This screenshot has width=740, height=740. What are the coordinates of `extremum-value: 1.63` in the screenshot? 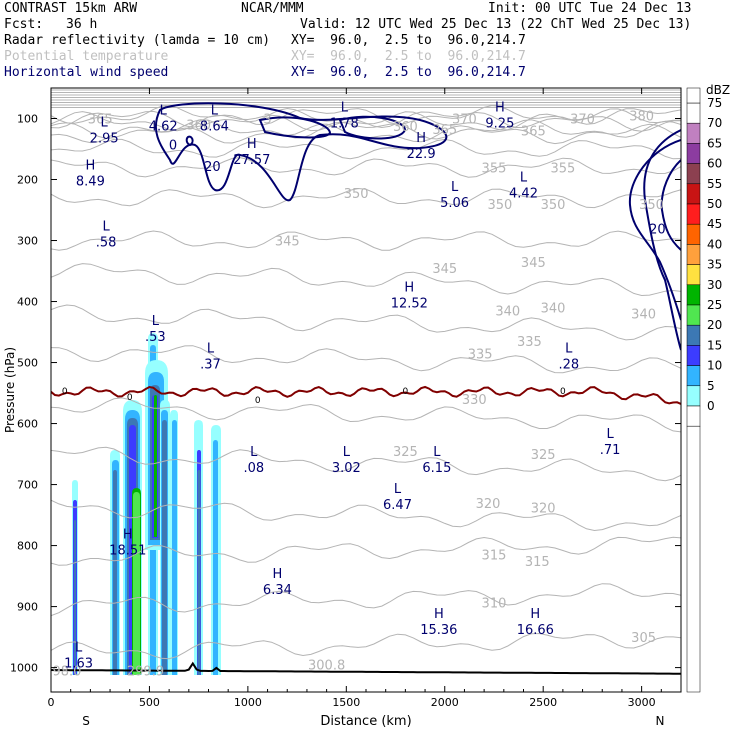 It's located at (78, 663).